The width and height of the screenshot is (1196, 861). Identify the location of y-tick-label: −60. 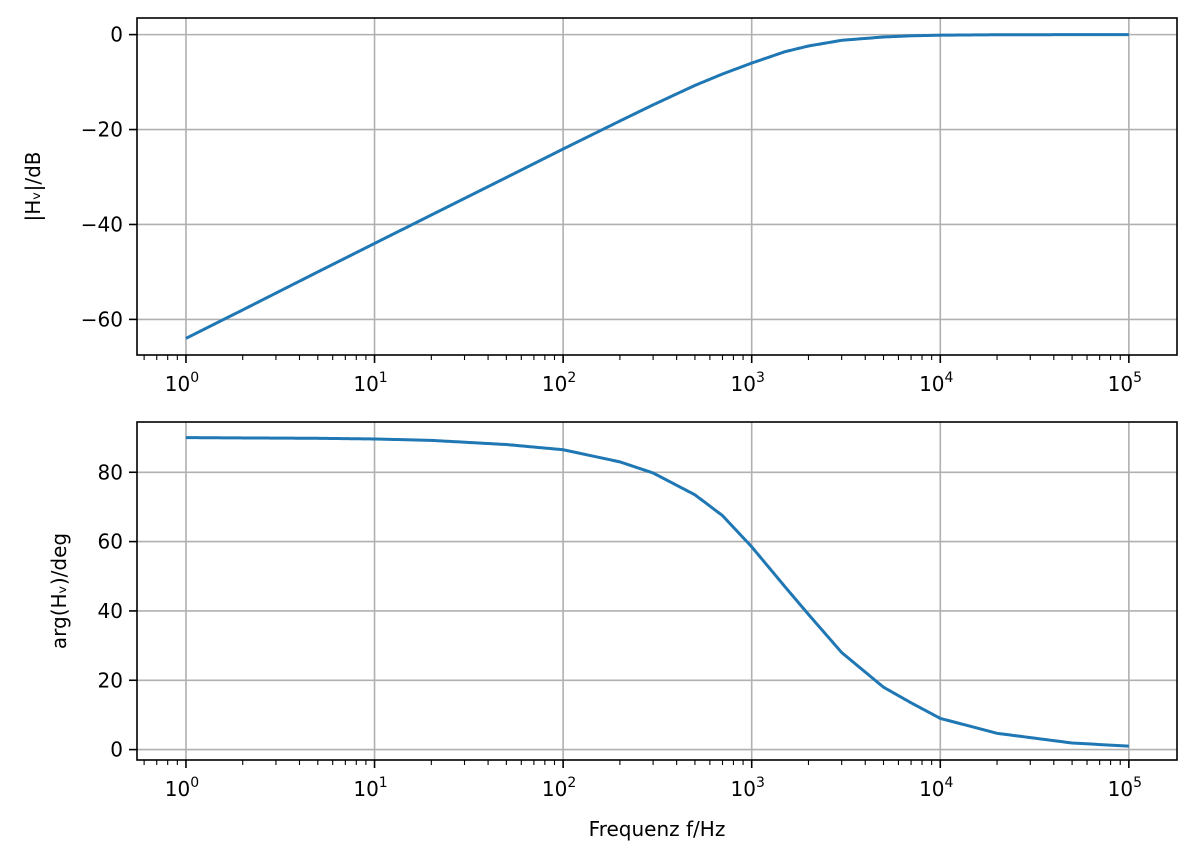
(102, 319).